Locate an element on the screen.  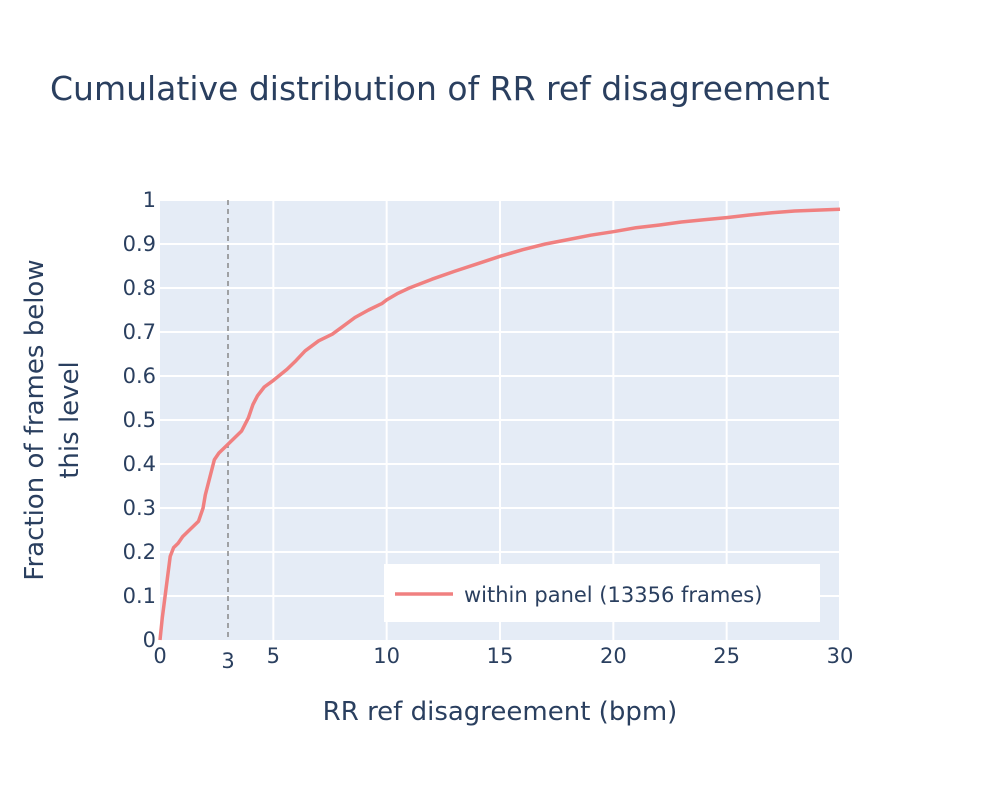
legend-box is located at coordinates (602, 593).